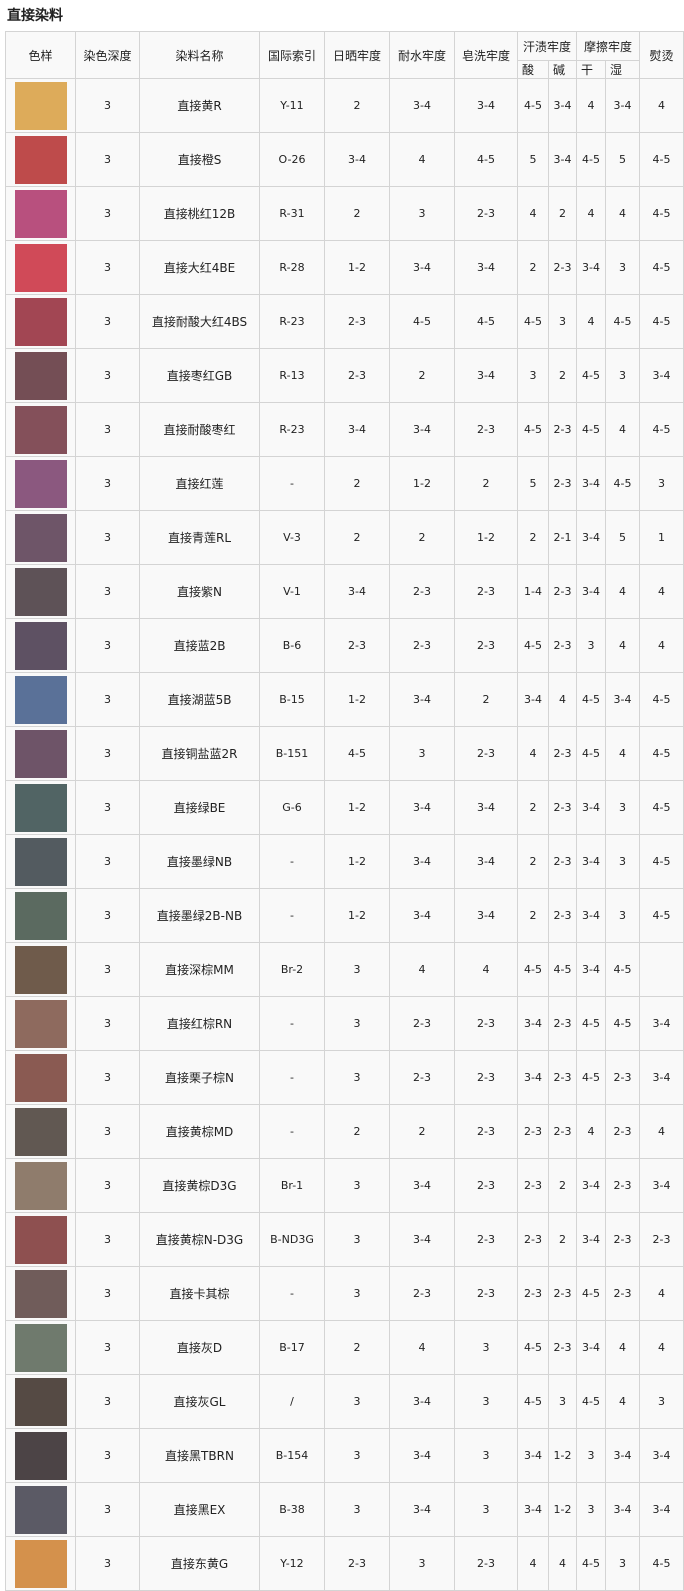 The width and height of the screenshot is (684, 1591). Describe the element at coordinates (199, 915) in the screenshot. I see `cell-name: 直接墨绿2B-NB` at that location.